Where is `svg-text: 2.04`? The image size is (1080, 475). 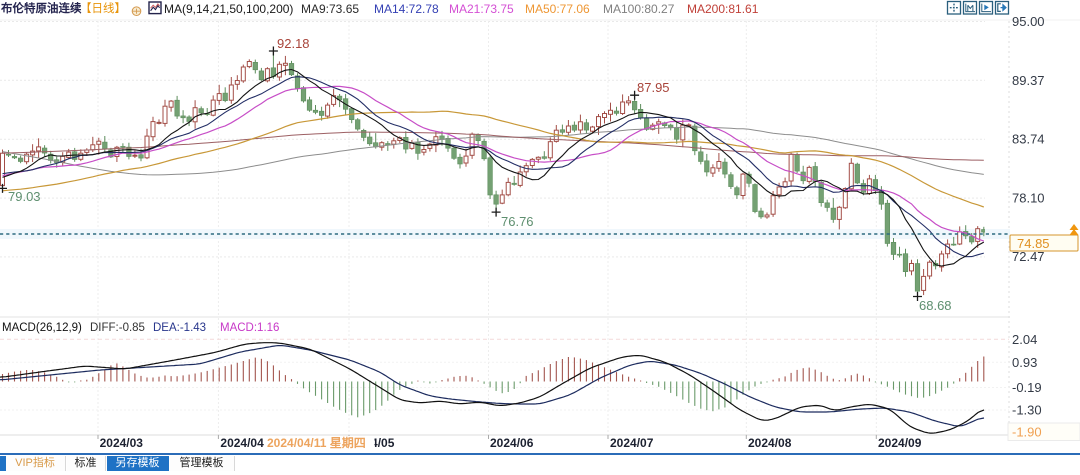
svg-text: 2.04 is located at coordinates (1024, 339).